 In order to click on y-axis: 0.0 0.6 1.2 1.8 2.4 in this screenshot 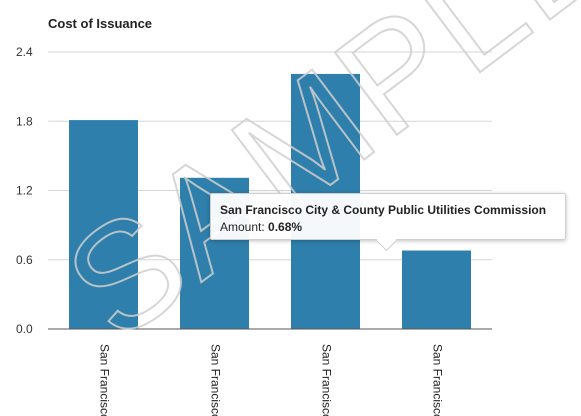, I will do `click(24, 190)`.